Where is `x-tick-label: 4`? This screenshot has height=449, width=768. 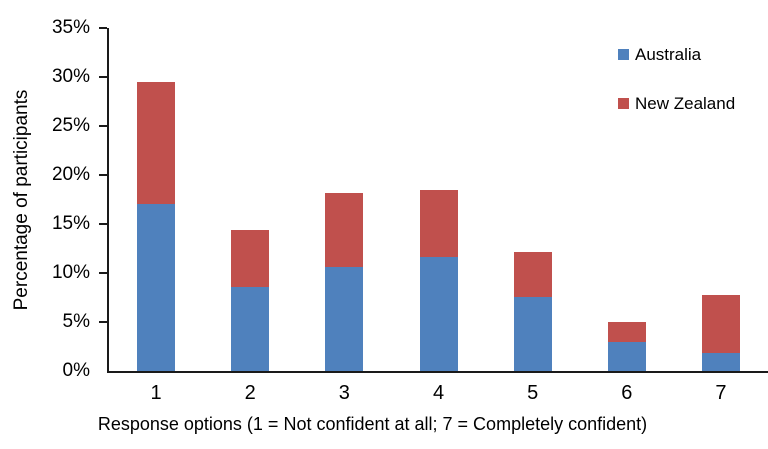 x-tick-label: 4 is located at coordinates (438, 393).